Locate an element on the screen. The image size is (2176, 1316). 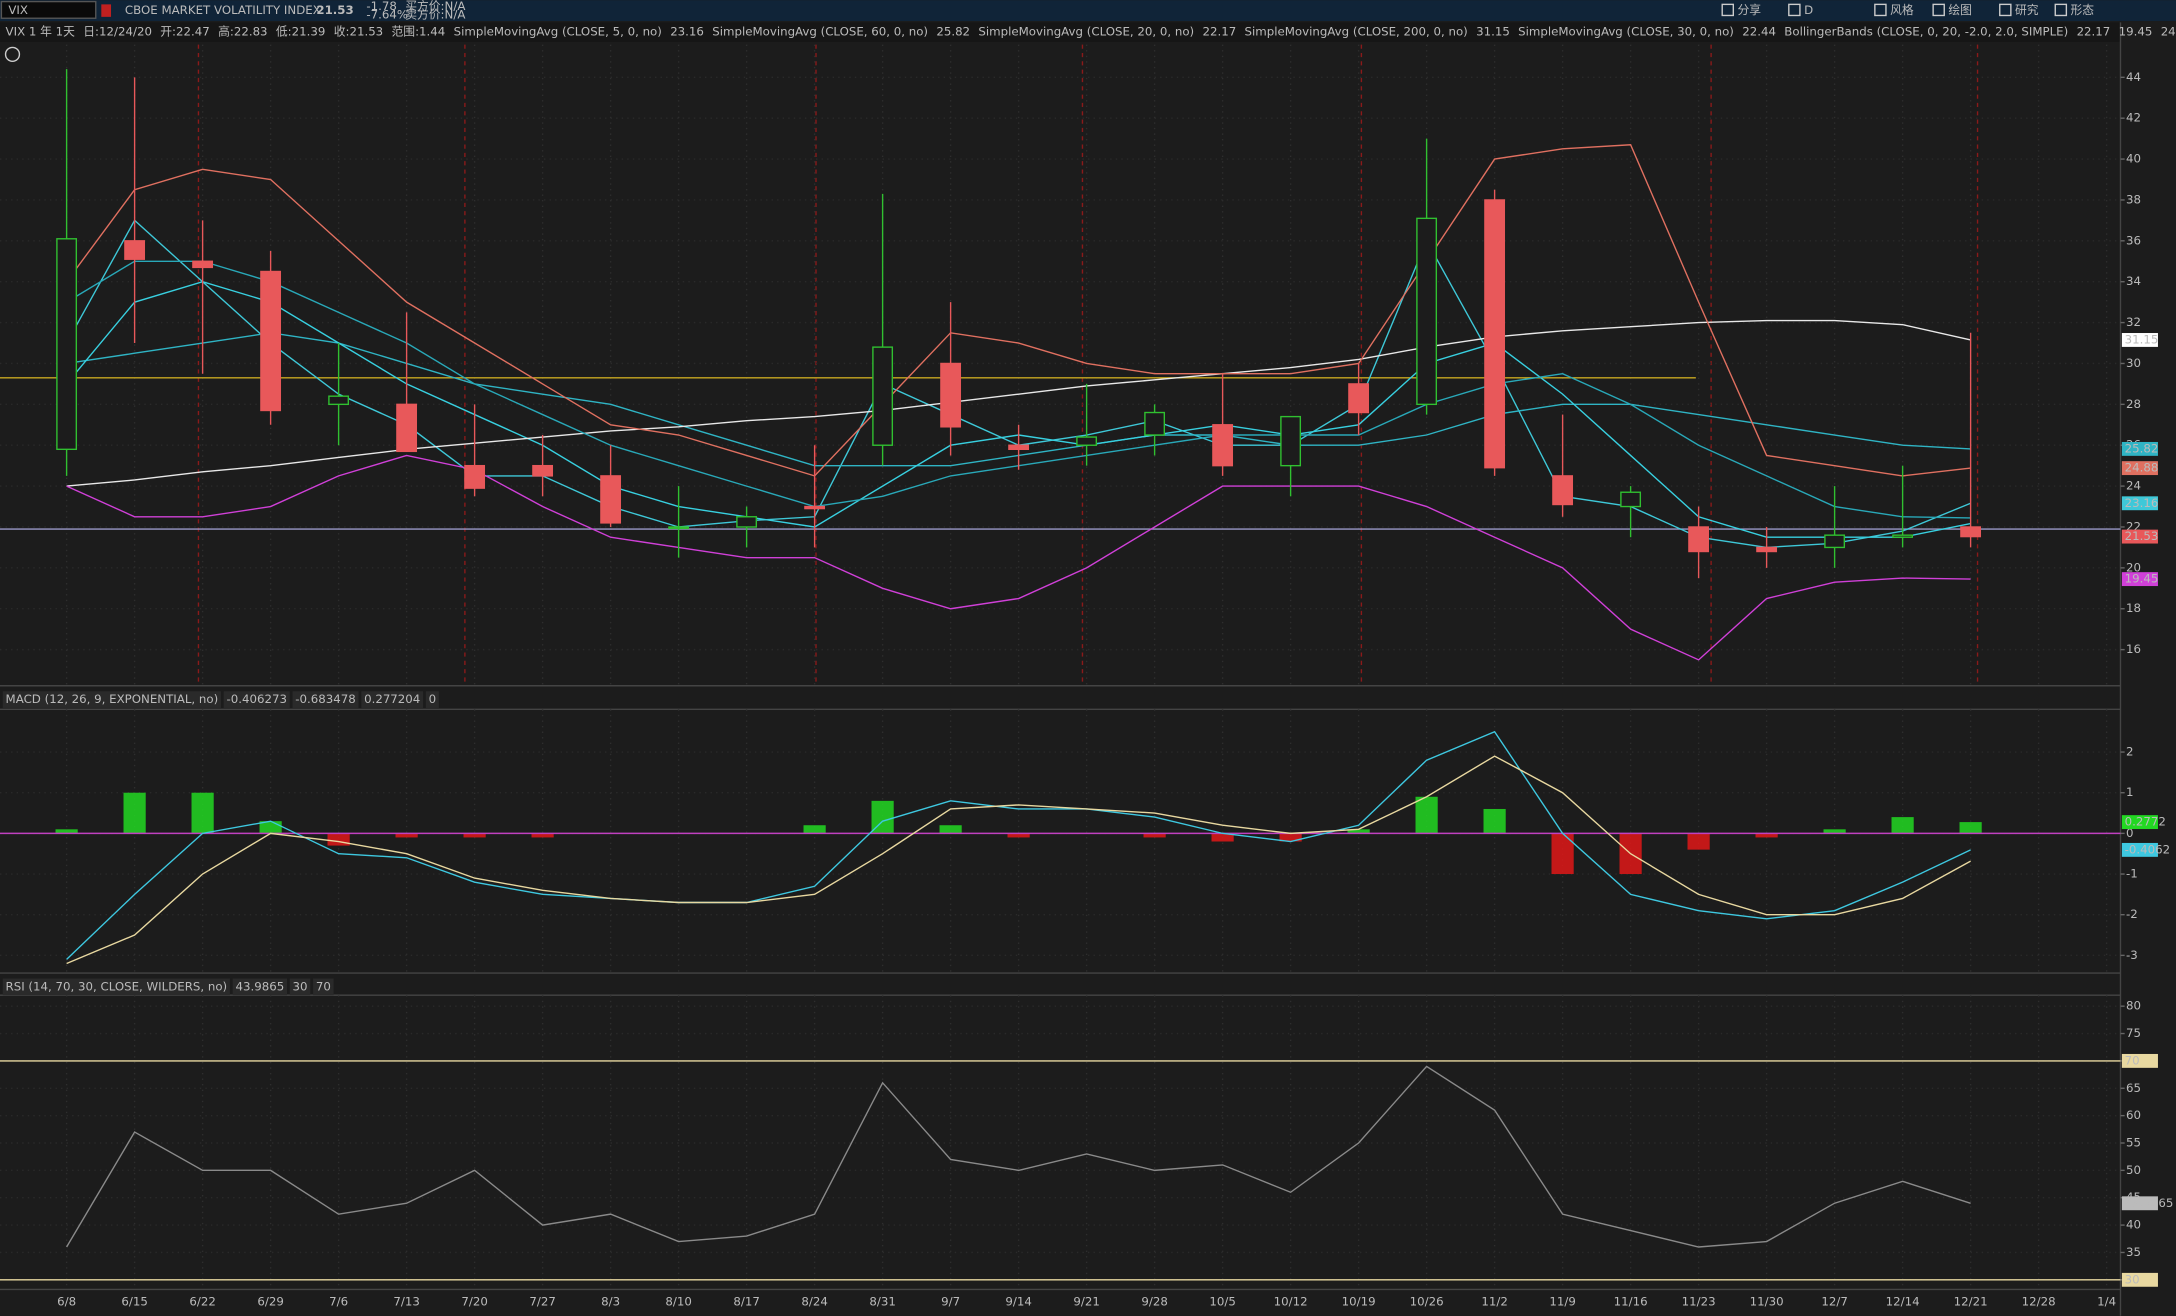
axis-marker: 23.16 is located at coordinates (2142, 503).